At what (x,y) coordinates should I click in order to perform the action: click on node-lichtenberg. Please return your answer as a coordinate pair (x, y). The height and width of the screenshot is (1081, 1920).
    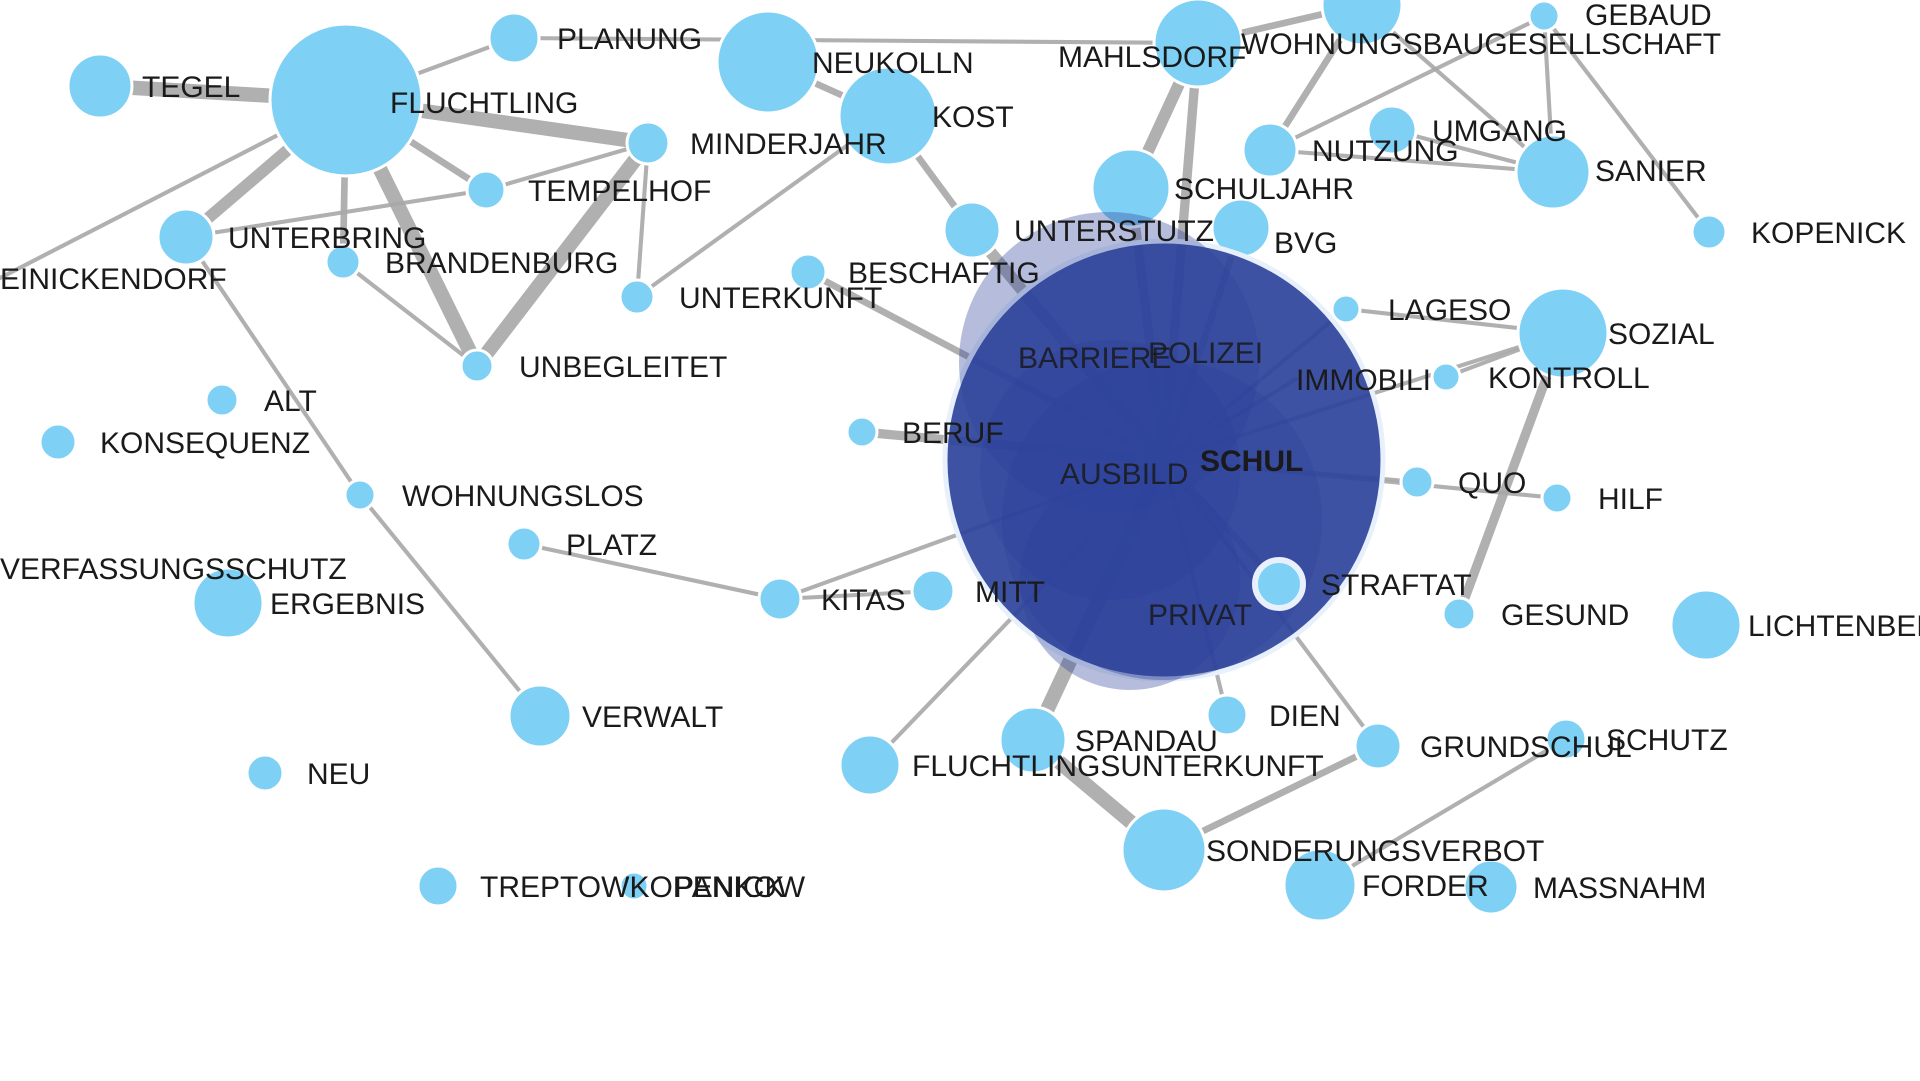
    Looking at the image, I should click on (1706, 625).